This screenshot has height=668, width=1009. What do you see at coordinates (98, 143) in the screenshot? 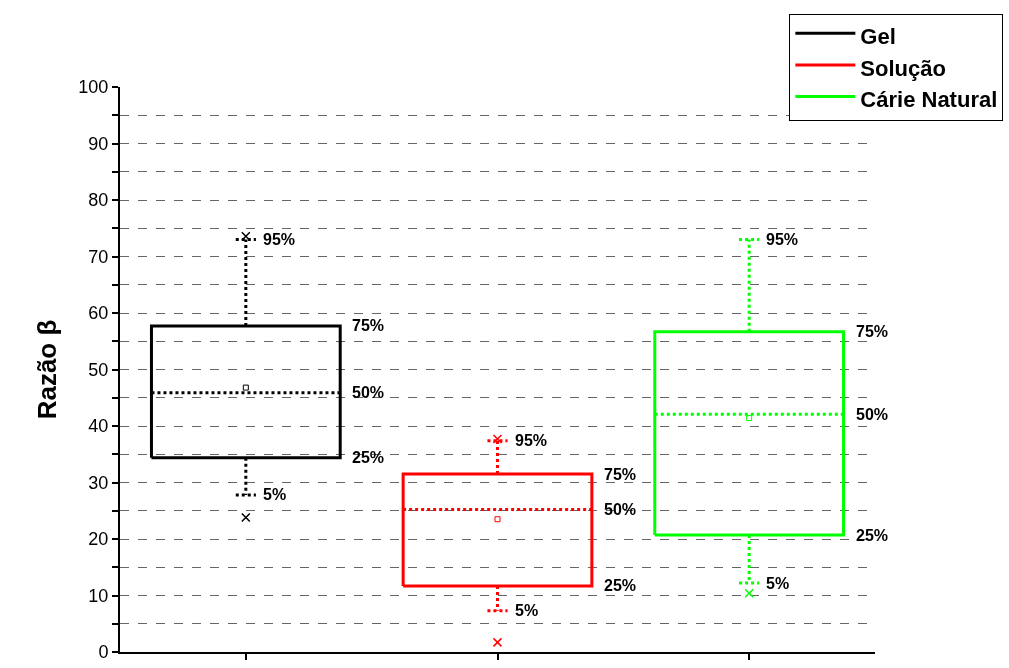
I see `y-tick-label: 90` at bounding box center [98, 143].